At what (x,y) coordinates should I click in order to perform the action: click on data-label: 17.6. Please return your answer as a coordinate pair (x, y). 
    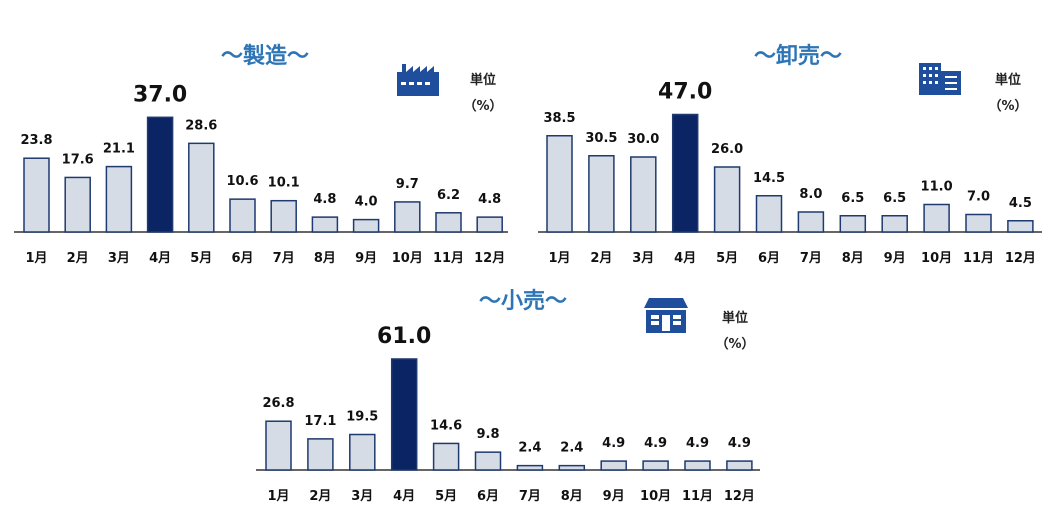
    Looking at the image, I should click on (78, 159).